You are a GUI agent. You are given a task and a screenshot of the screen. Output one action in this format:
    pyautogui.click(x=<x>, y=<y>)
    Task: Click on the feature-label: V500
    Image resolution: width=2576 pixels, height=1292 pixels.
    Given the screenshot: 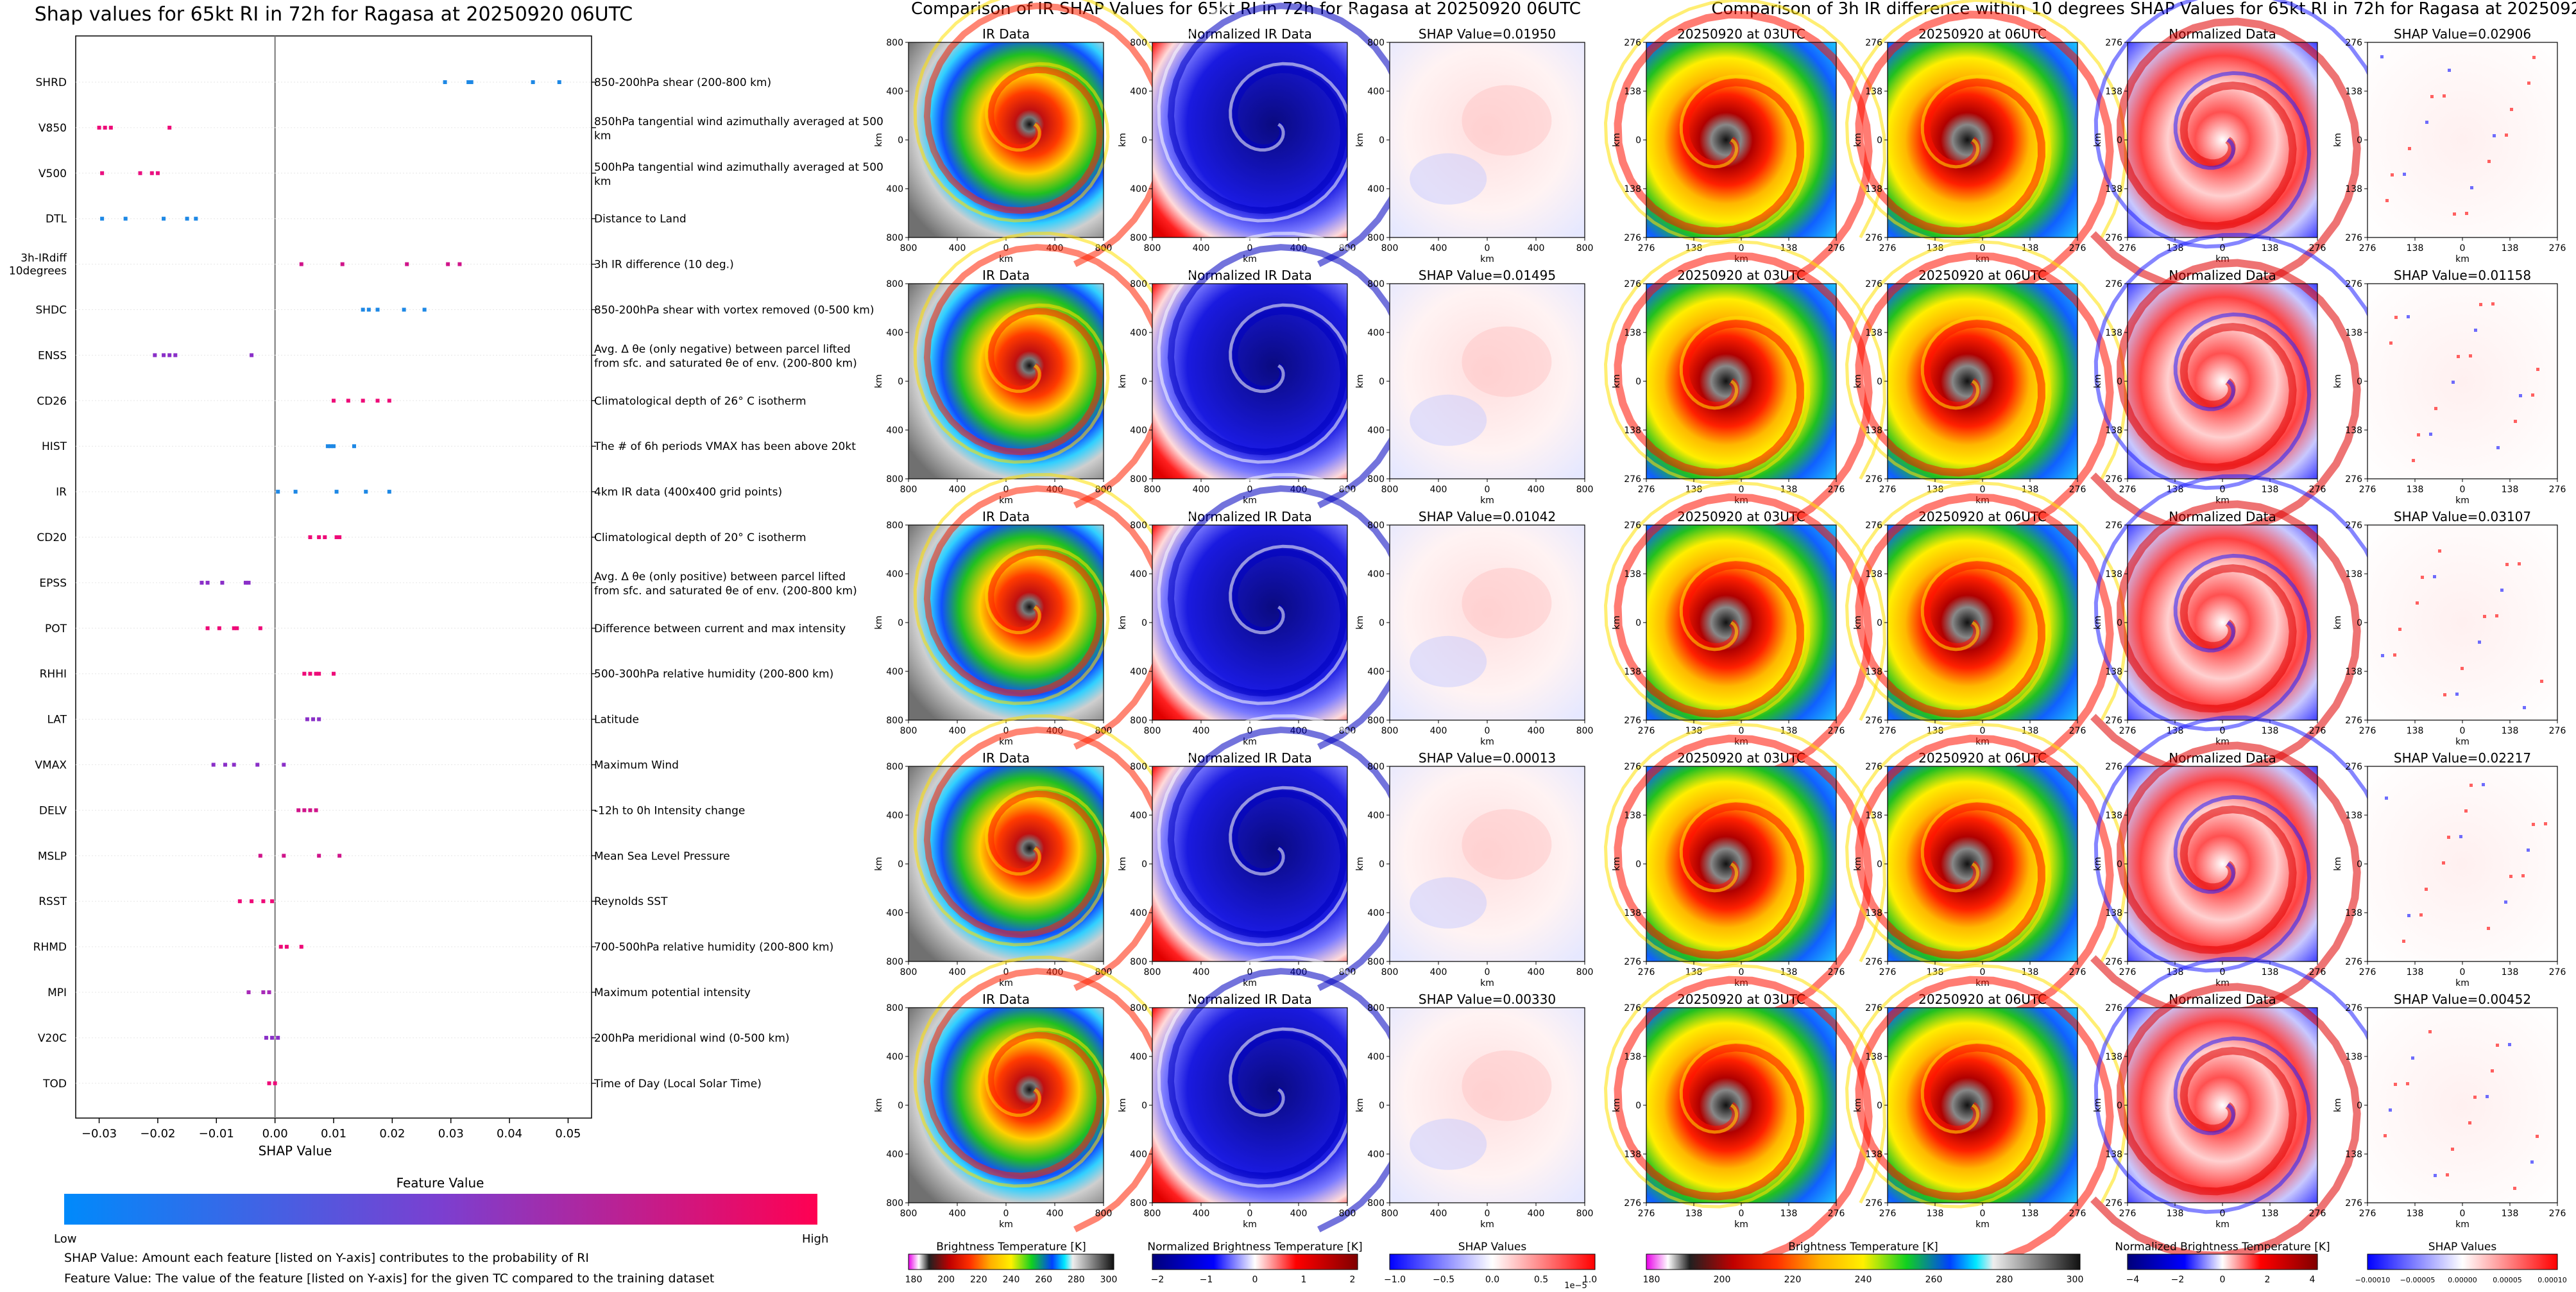 What is the action you would take?
    pyautogui.click(x=53, y=174)
    